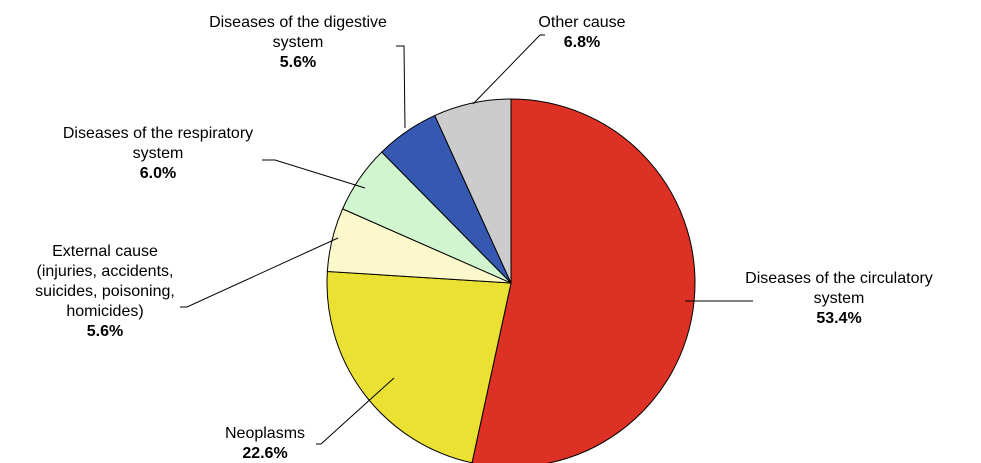 The width and height of the screenshot is (981, 463). I want to click on slice-percent-label: 6.8%, so click(582, 42).